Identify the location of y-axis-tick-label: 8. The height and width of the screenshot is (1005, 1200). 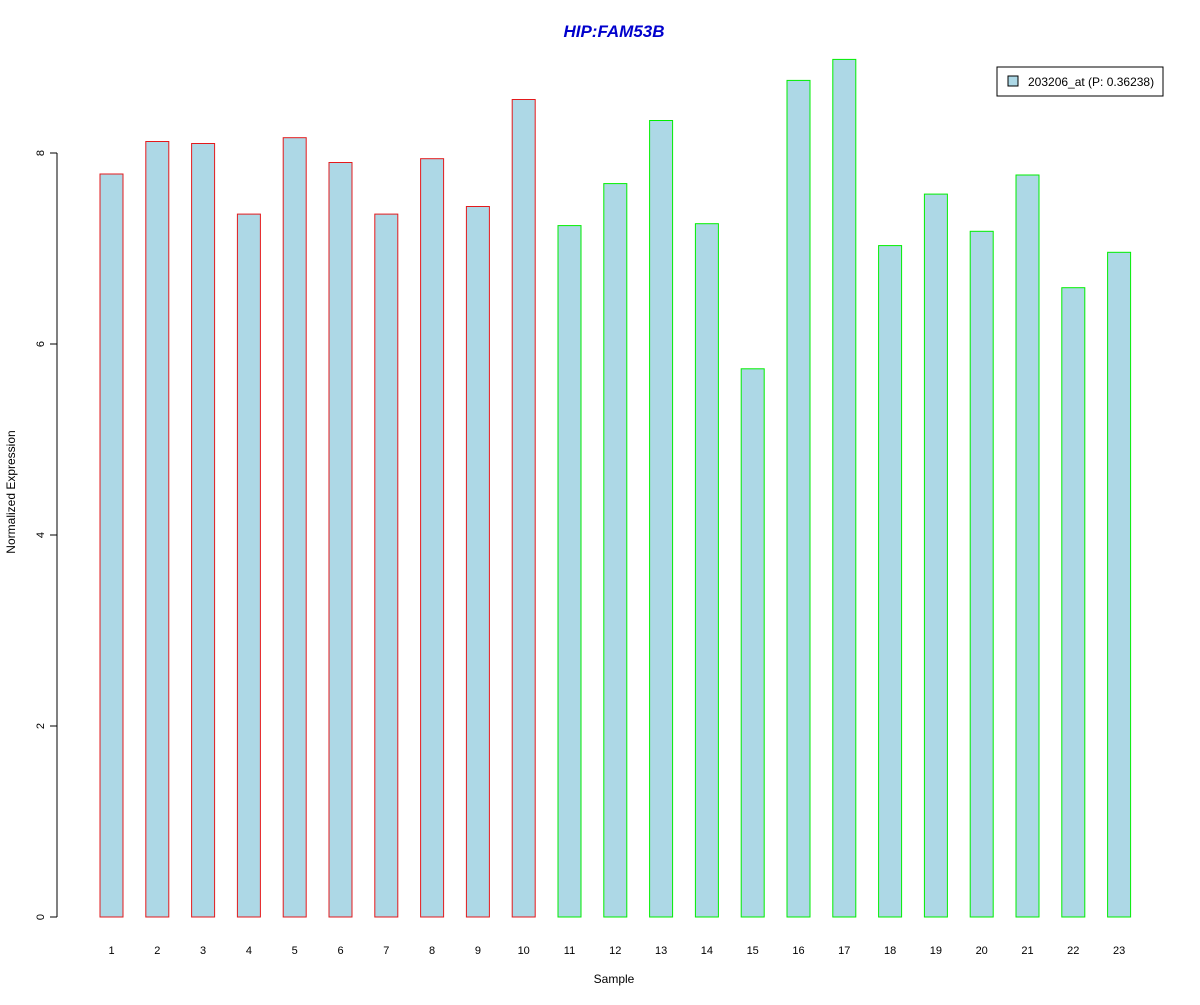
(41, 153).